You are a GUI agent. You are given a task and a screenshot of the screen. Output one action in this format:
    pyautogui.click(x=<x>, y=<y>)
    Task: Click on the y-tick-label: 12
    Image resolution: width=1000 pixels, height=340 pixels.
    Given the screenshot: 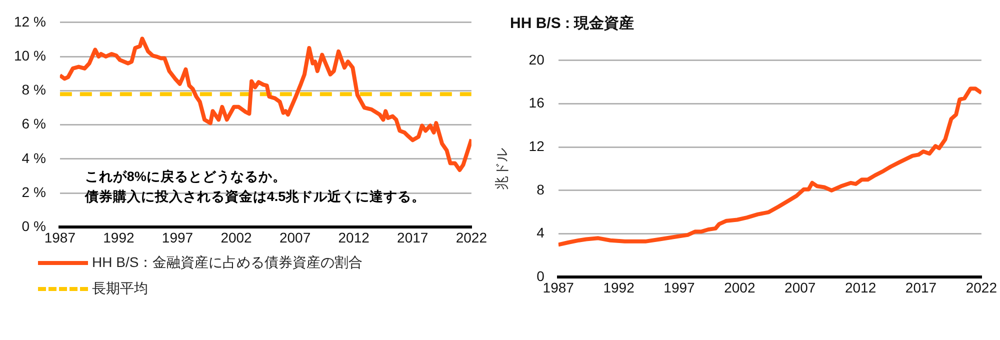 What is the action you would take?
    pyautogui.click(x=536, y=146)
    